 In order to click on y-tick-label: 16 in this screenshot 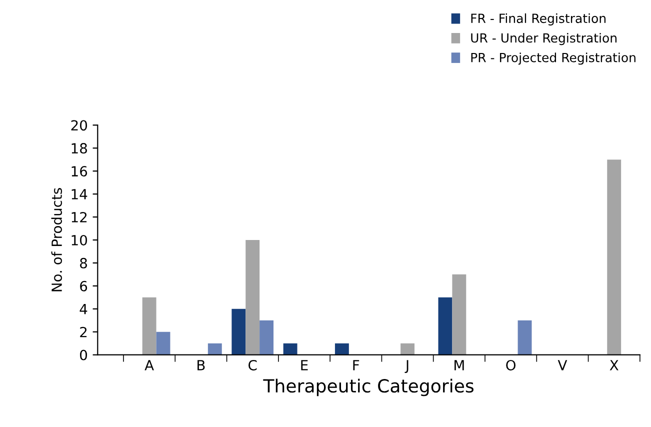, I will do `click(80, 171)`.